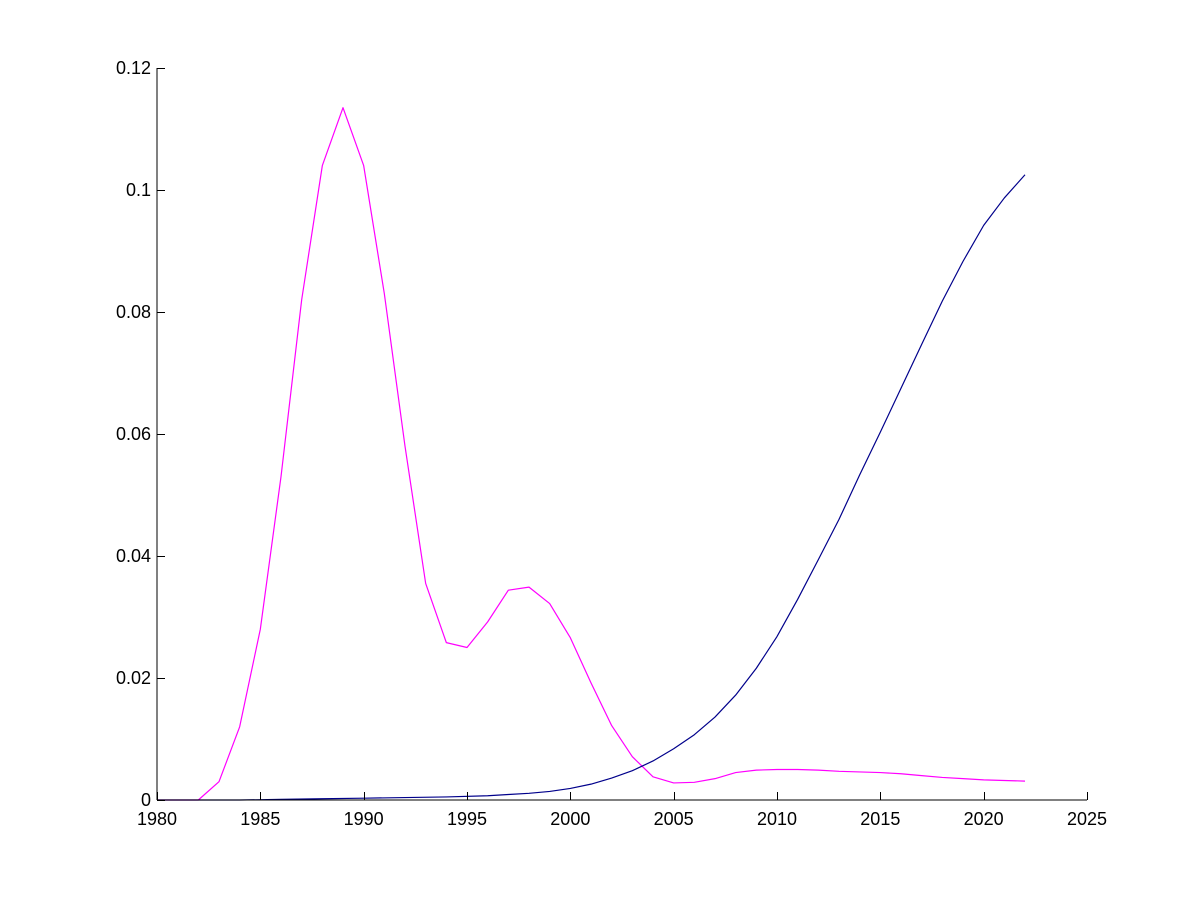 This screenshot has width=1200, height=900. I want to click on x-tick-label: 2005, so click(674, 819).